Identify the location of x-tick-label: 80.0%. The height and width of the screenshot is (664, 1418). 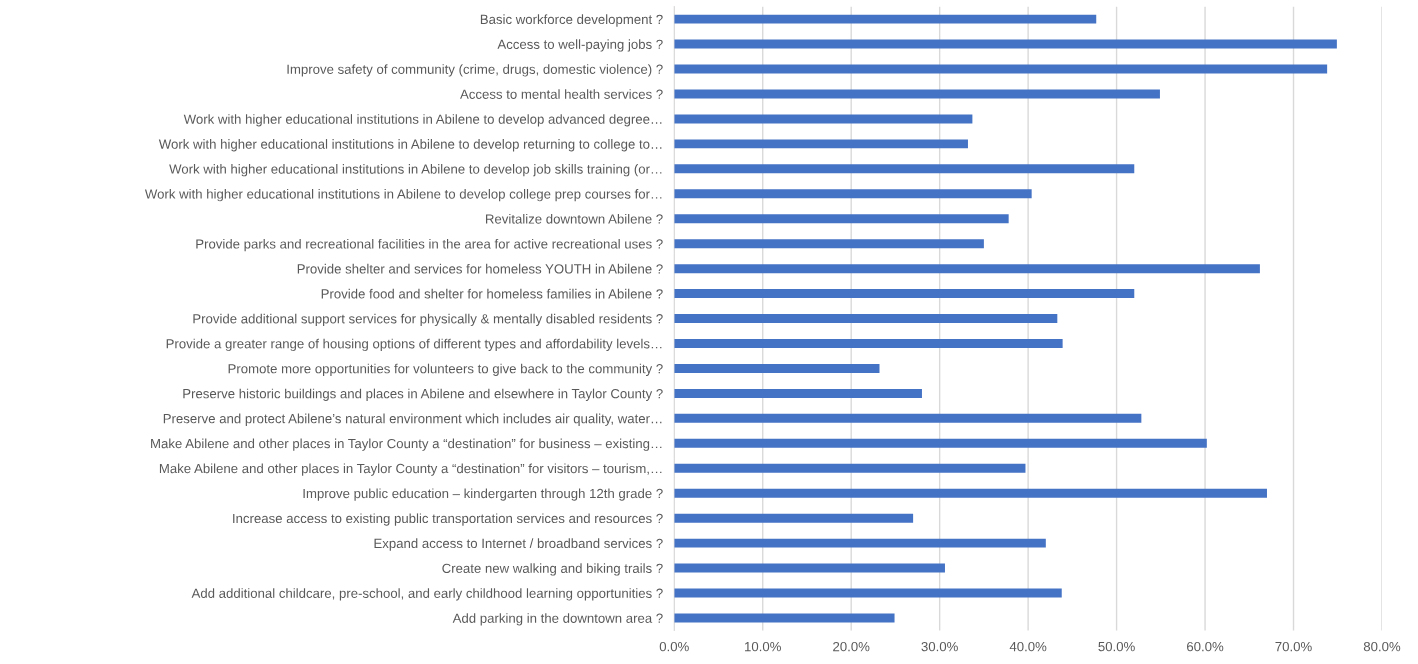
(1382, 646).